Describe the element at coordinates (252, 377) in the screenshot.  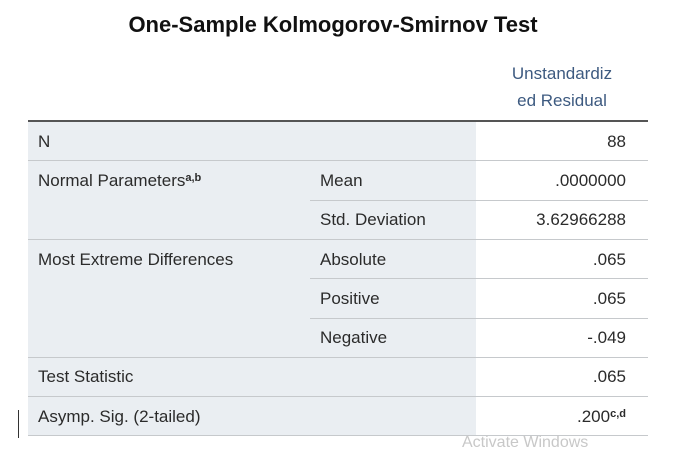
I see `row-label: Test Statistic` at that location.